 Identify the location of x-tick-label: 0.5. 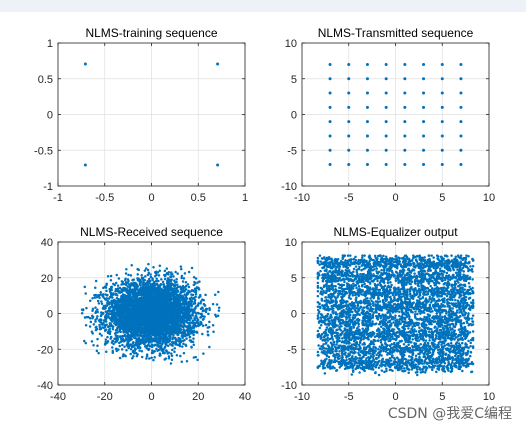
(198, 198).